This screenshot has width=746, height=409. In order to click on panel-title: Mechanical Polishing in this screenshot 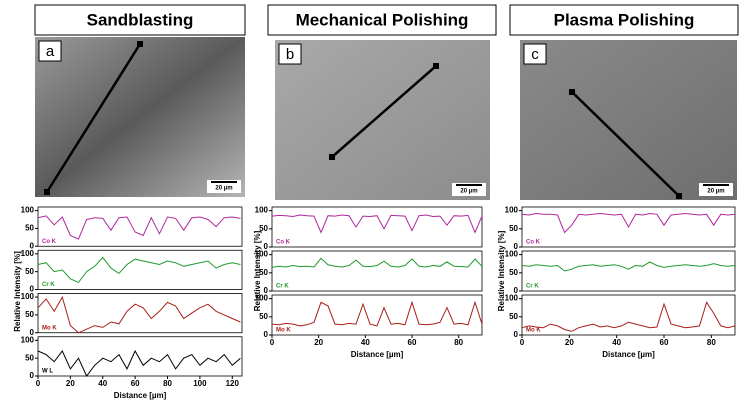, I will do `click(382, 19)`.